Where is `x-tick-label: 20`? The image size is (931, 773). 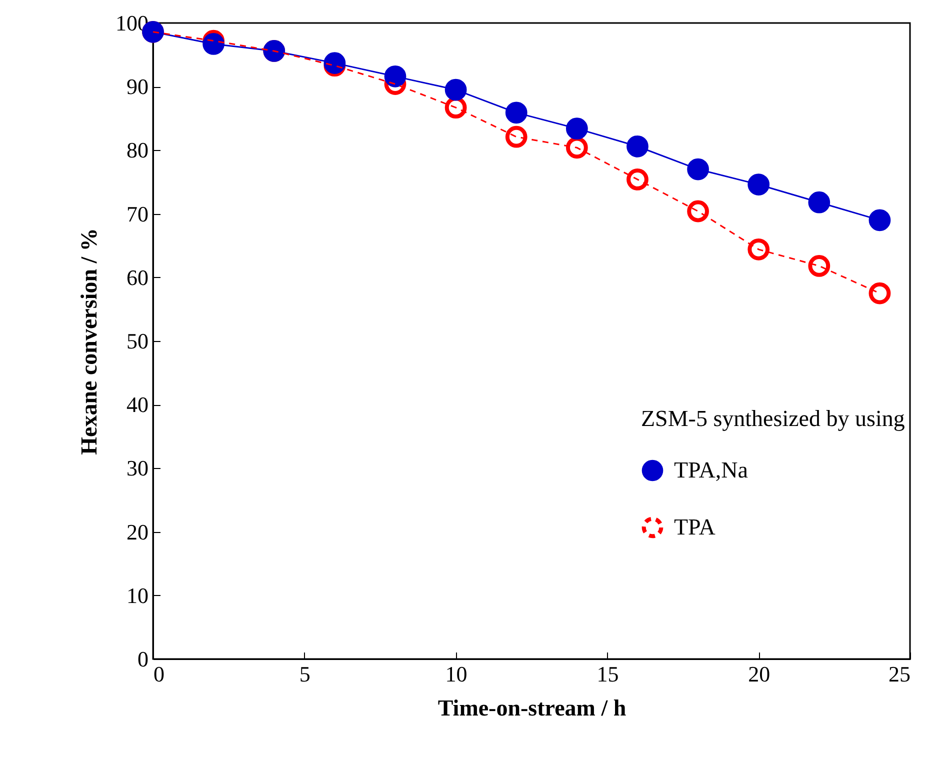
x-tick-label: 20 is located at coordinates (759, 674).